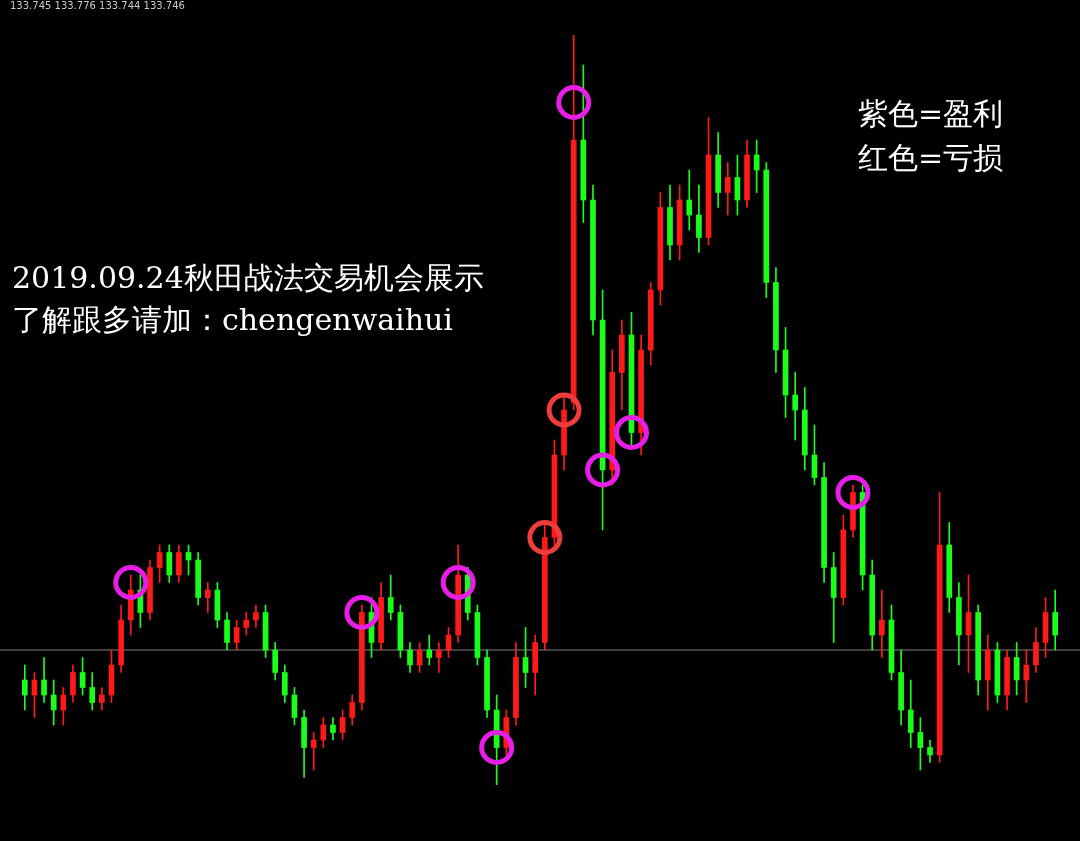 This screenshot has height=841, width=1080. Describe the element at coordinates (931, 158) in the screenshot. I see `annotation: 红色=亏损` at that location.